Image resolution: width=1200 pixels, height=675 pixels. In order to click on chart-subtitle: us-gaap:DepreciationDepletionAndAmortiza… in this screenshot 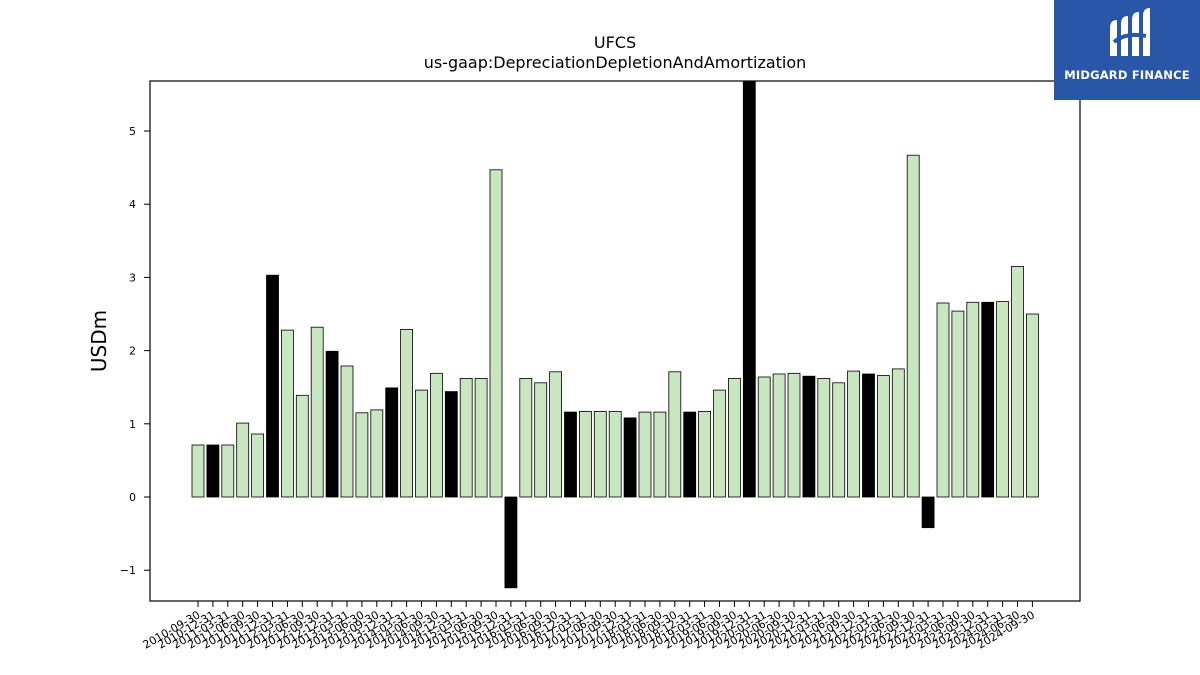, I will do `click(615, 62)`.